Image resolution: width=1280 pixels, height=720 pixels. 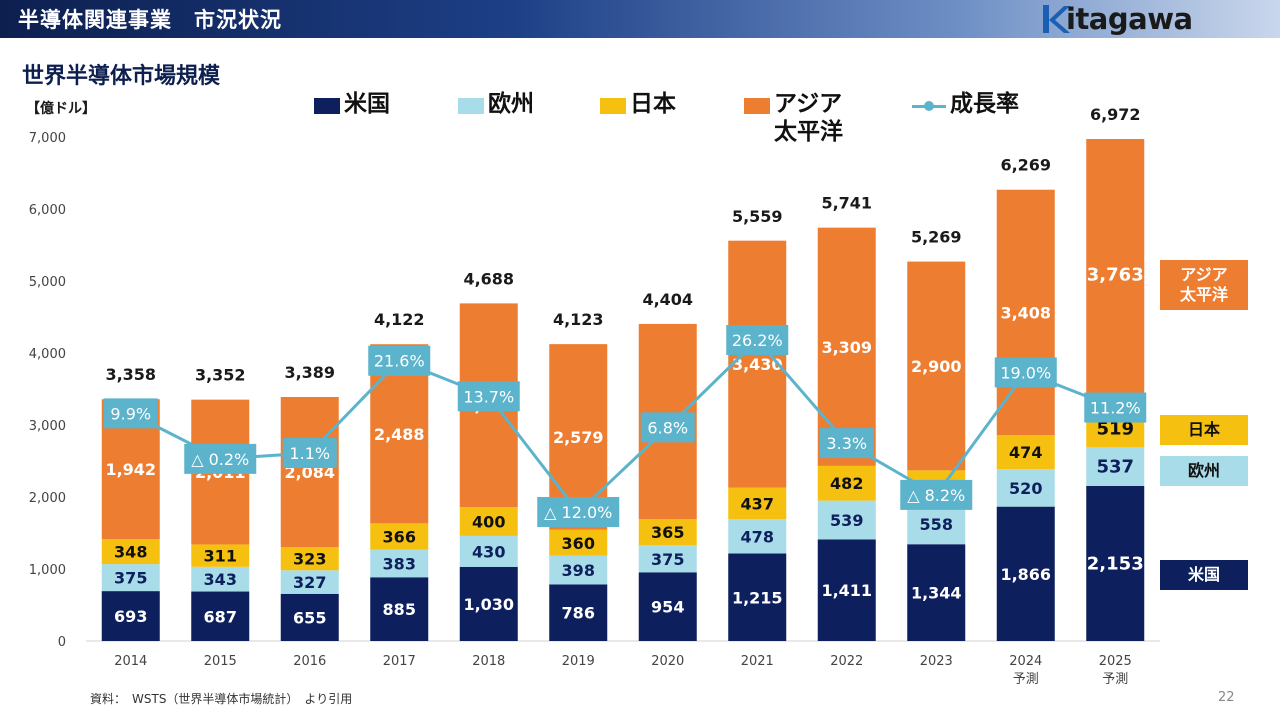 I want to click on growth-rate-label: 19.0%, so click(x=1025, y=372).